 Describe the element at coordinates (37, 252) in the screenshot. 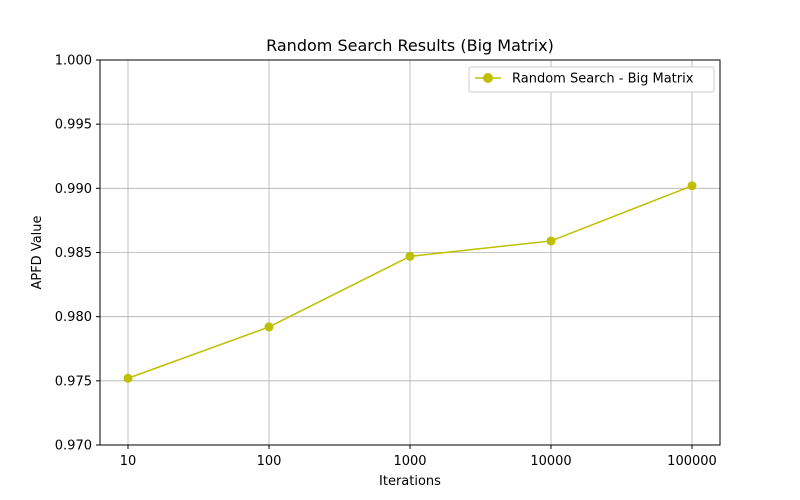

I see `y-axis-label: APFD Value` at that location.